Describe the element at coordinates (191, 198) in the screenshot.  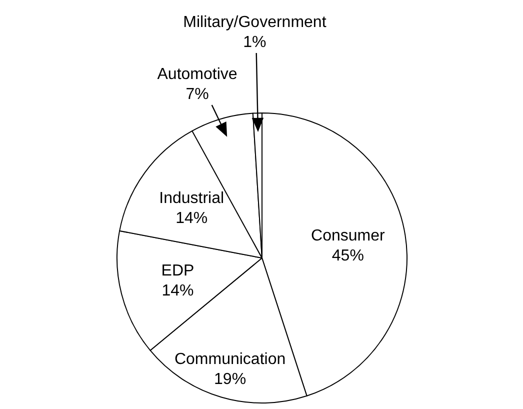
I see `slice-label: Industrial` at that location.